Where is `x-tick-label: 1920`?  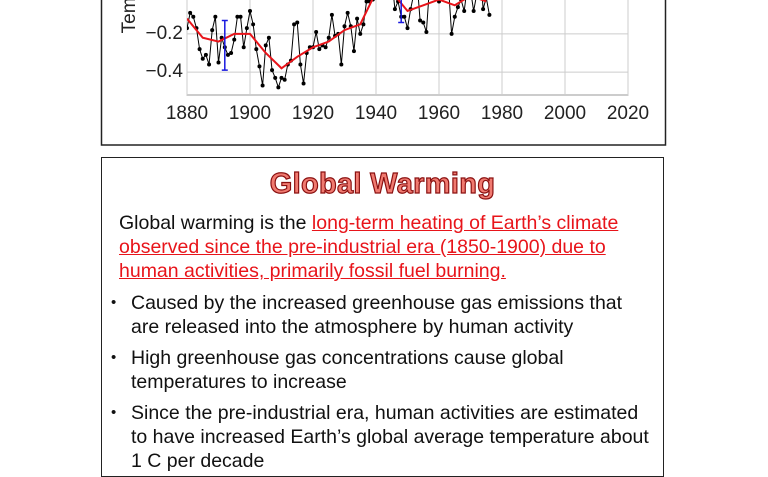
x-tick-label: 1920 is located at coordinates (313, 113).